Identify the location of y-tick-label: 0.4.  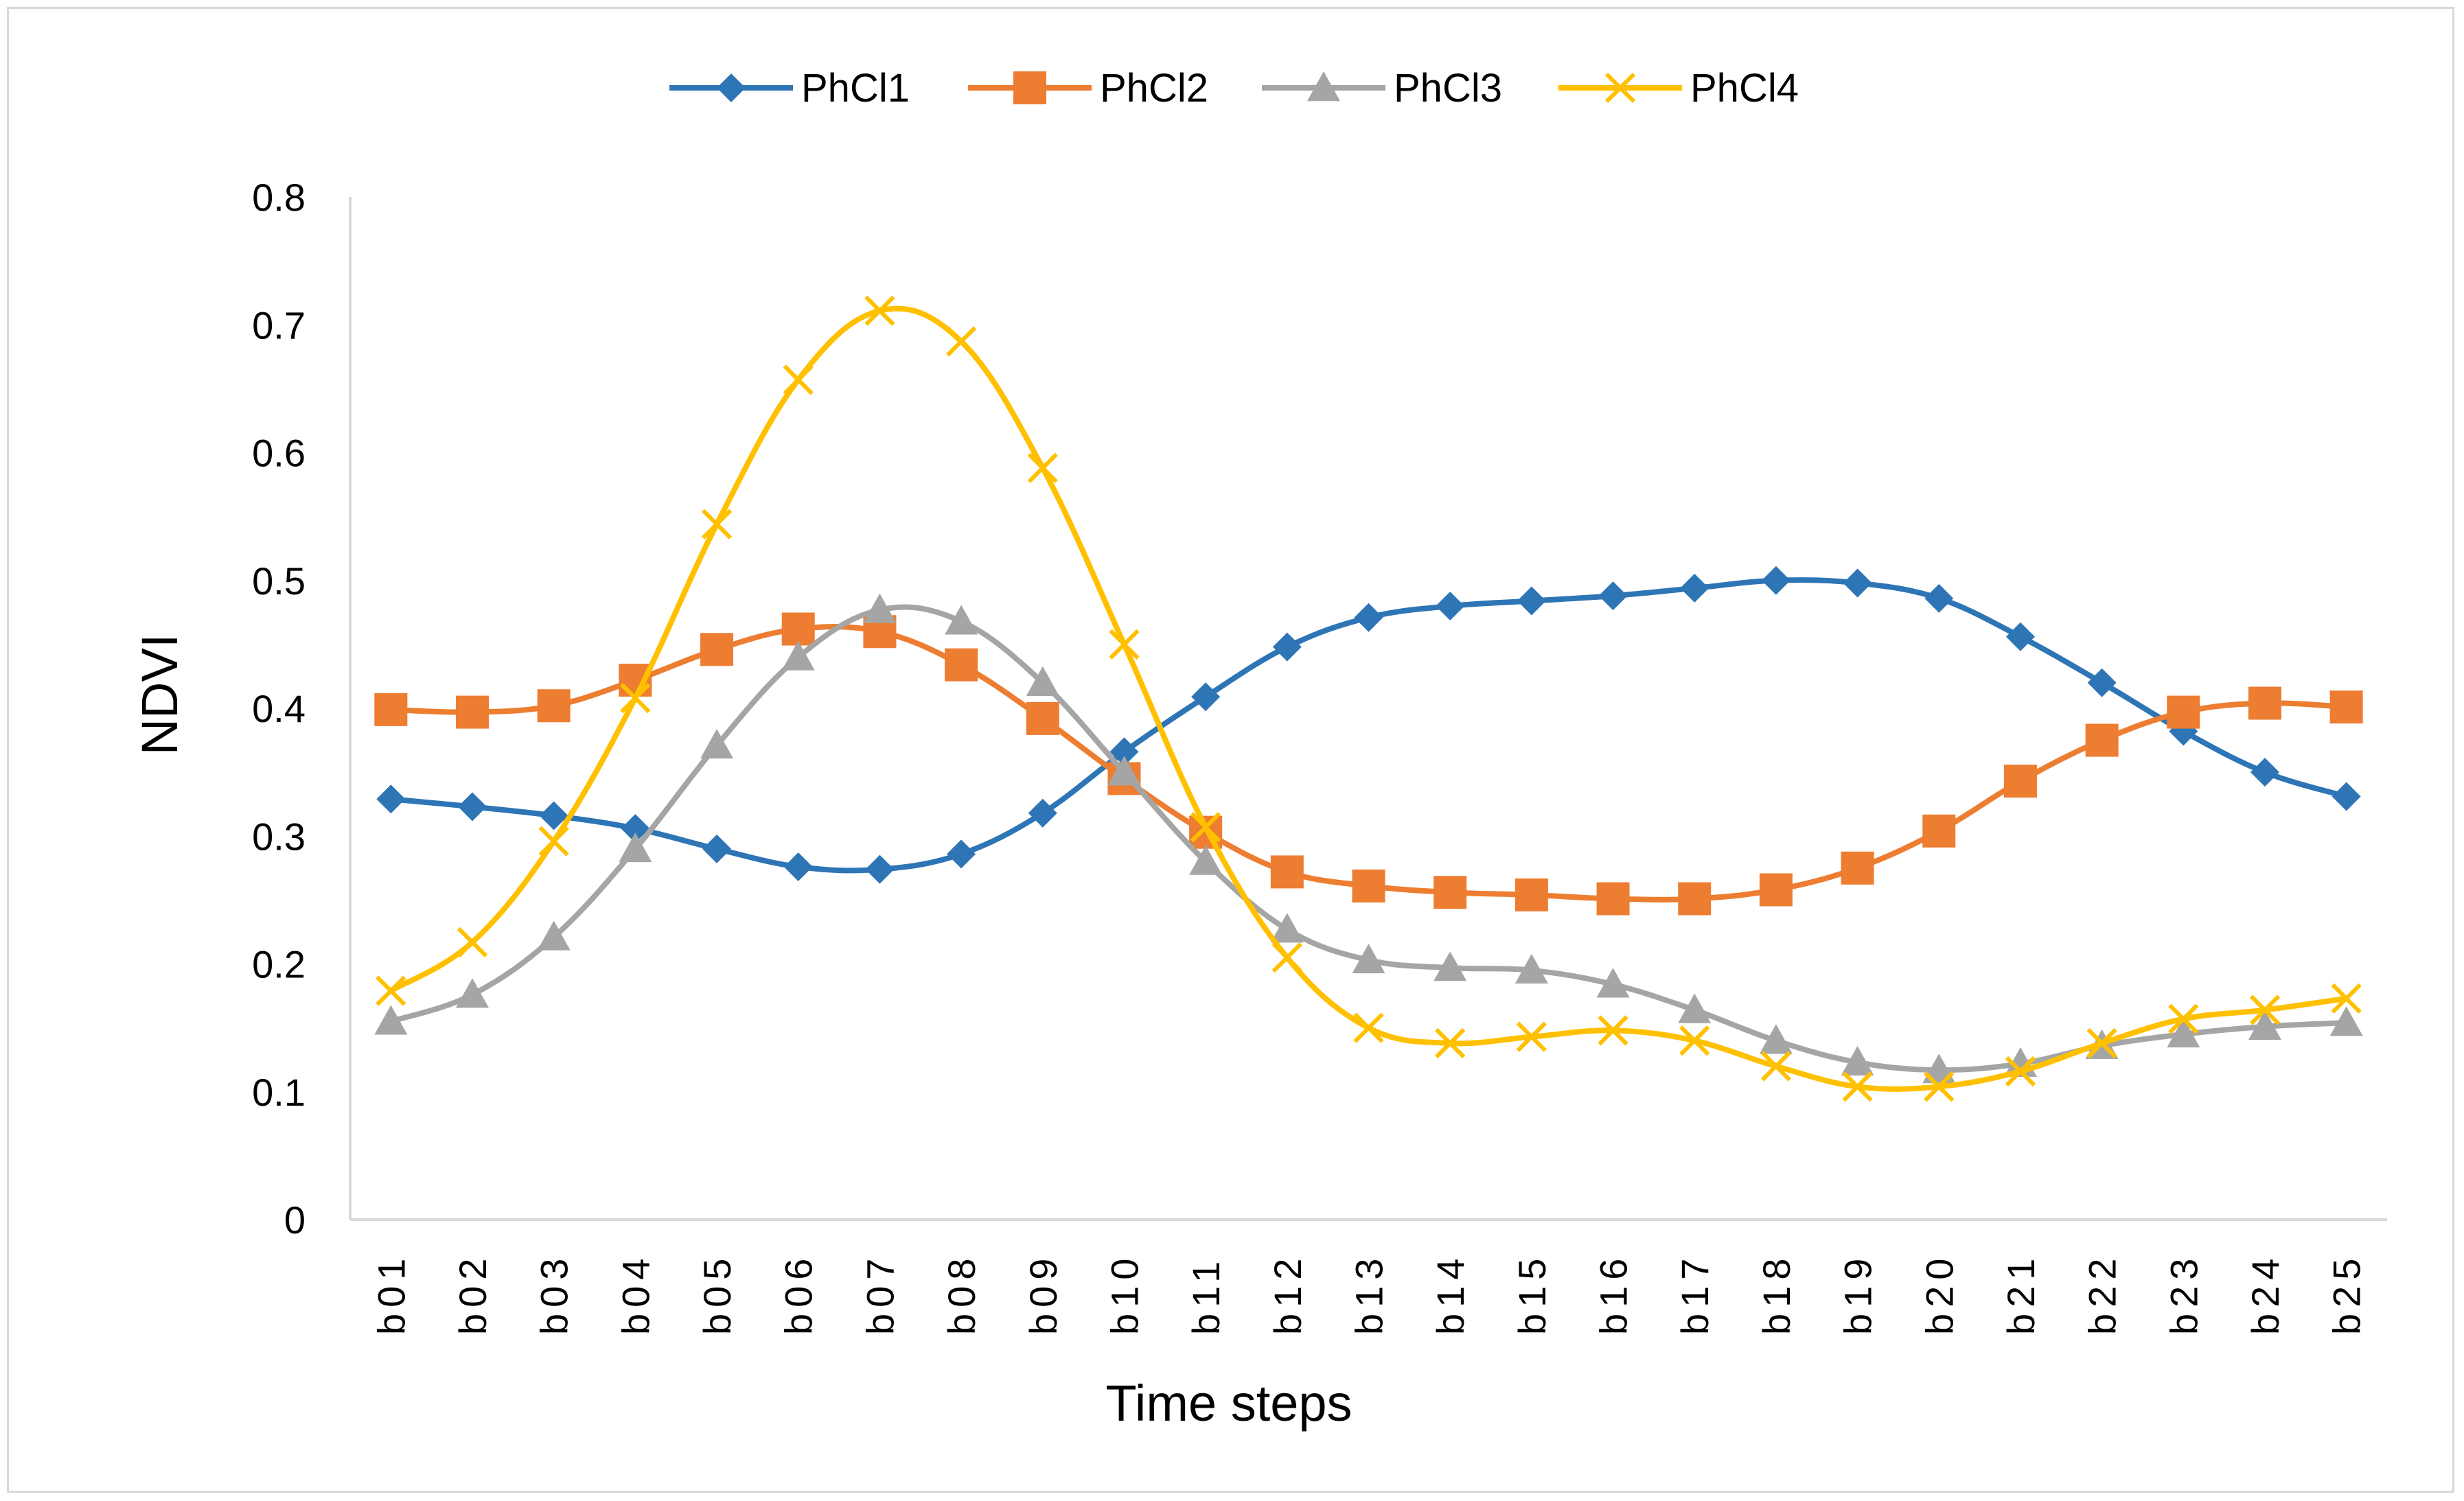
(279, 709).